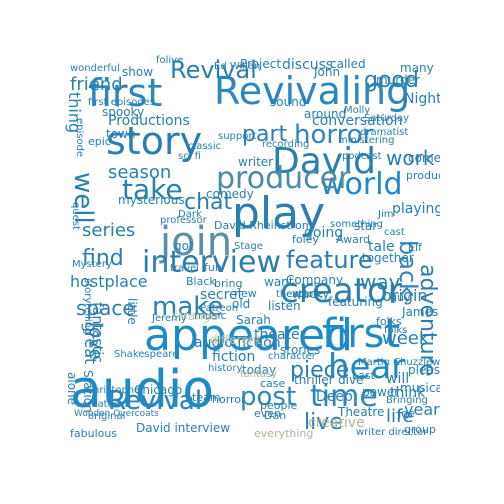  Describe the element at coordinates (188, 307) in the screenshot. I see `cloud-word: make` at that location.